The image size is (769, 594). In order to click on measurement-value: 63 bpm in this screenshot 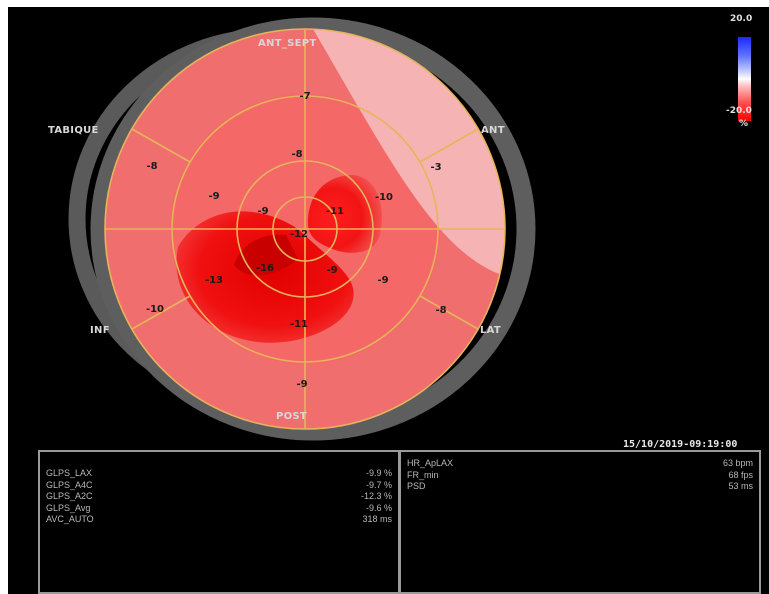, I will do `click(737, 463)`.